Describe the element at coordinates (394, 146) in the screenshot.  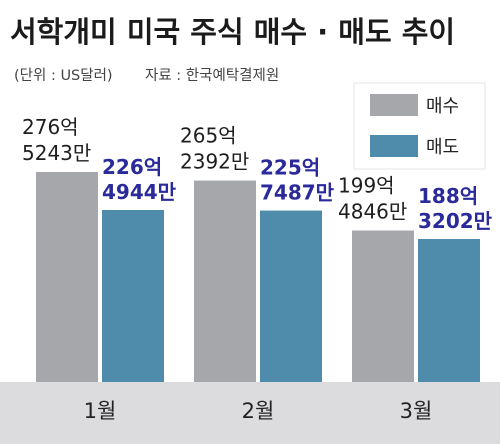
I see `legend-swatch-sell` at that location.